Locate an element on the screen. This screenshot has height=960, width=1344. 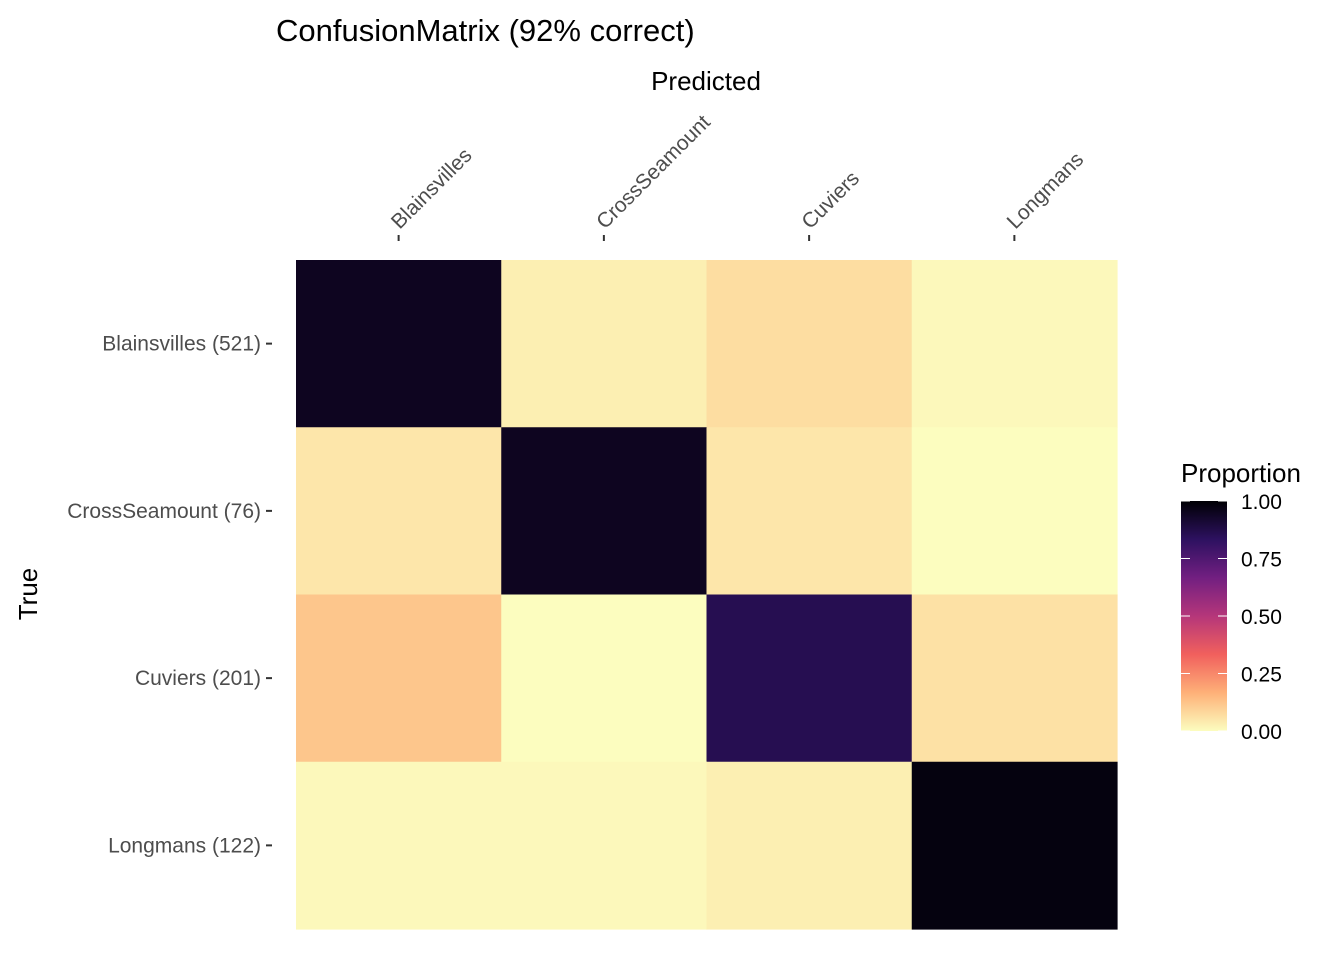
y-tick-label: CrossSeamount (76) is located at coordinates (164, 511).